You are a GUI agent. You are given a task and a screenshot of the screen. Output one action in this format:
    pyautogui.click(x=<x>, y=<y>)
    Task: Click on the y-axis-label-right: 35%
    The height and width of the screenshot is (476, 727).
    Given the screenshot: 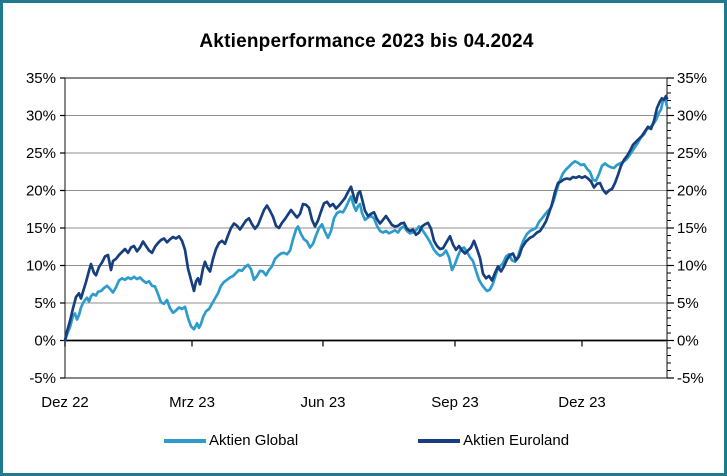 What is the action you would take?
    pyautogui.click(x=692, y=78)
    